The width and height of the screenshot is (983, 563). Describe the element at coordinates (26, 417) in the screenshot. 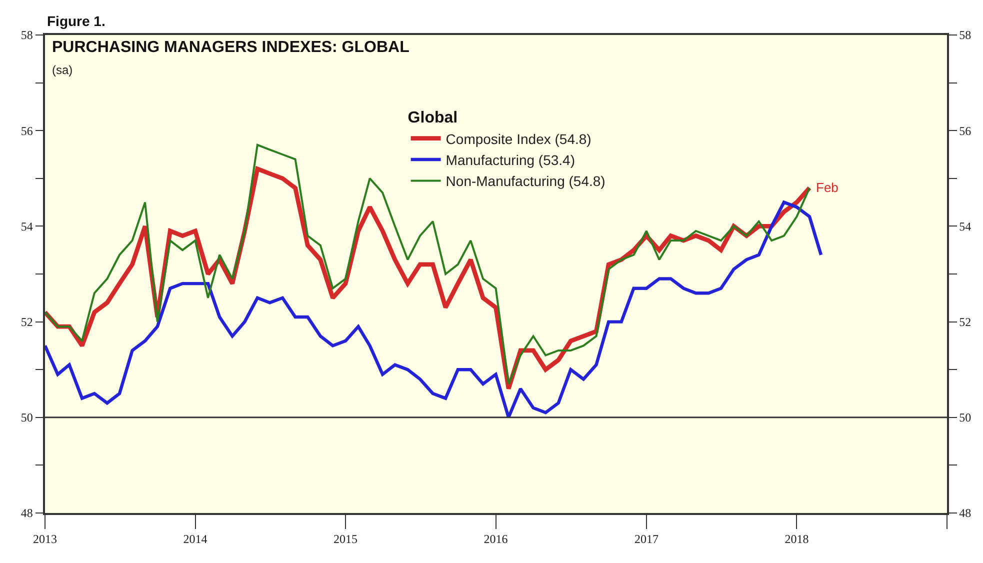

I see `y-tick-label: 50` at that location.